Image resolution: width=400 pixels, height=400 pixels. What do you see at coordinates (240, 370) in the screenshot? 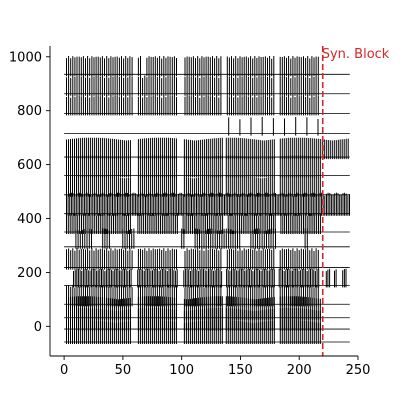
I see `x-tick-label: 150` at bounding box center [240, 370].